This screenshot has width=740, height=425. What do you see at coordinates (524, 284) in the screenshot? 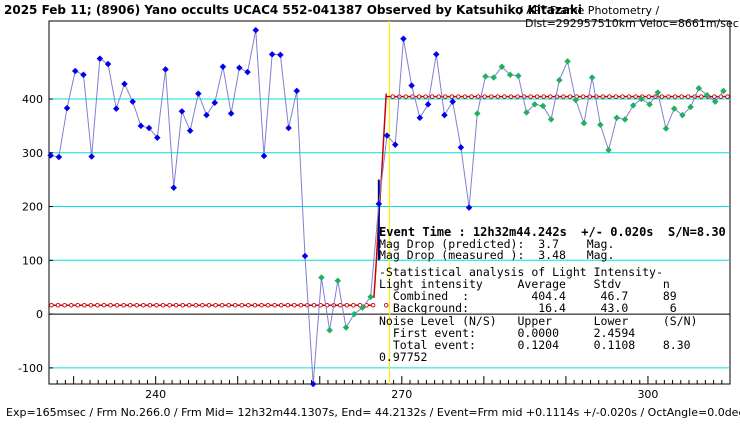
I see `stat-columns: Light intensity Average Stdv n` at bounding box center [524, 284].